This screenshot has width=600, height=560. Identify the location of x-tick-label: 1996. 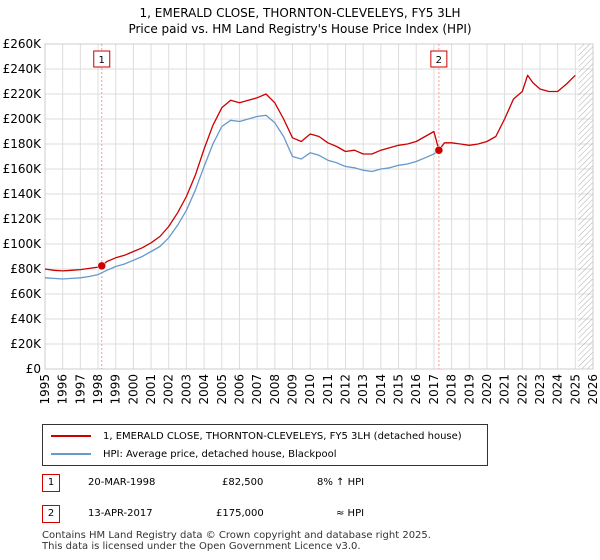
(63, 389).